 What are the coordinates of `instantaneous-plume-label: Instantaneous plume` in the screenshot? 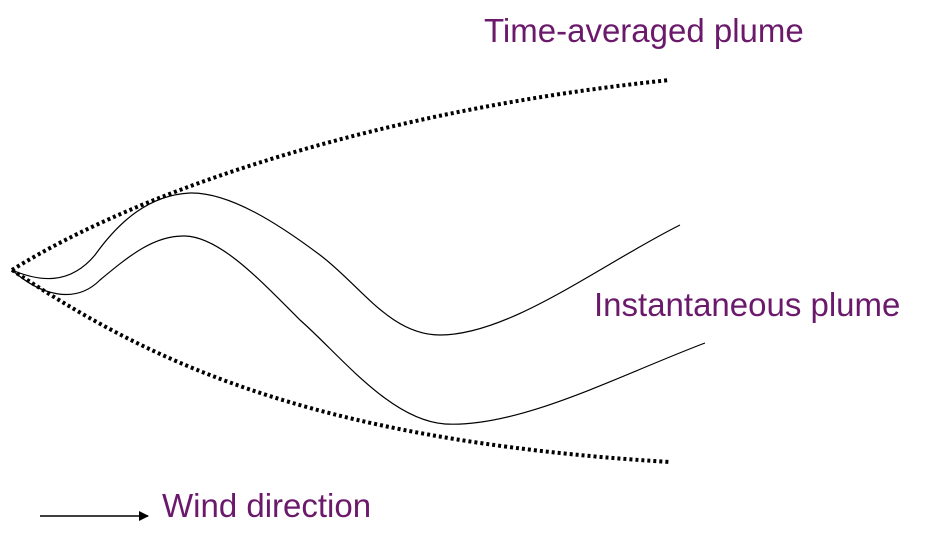 It's located at (747, 304).